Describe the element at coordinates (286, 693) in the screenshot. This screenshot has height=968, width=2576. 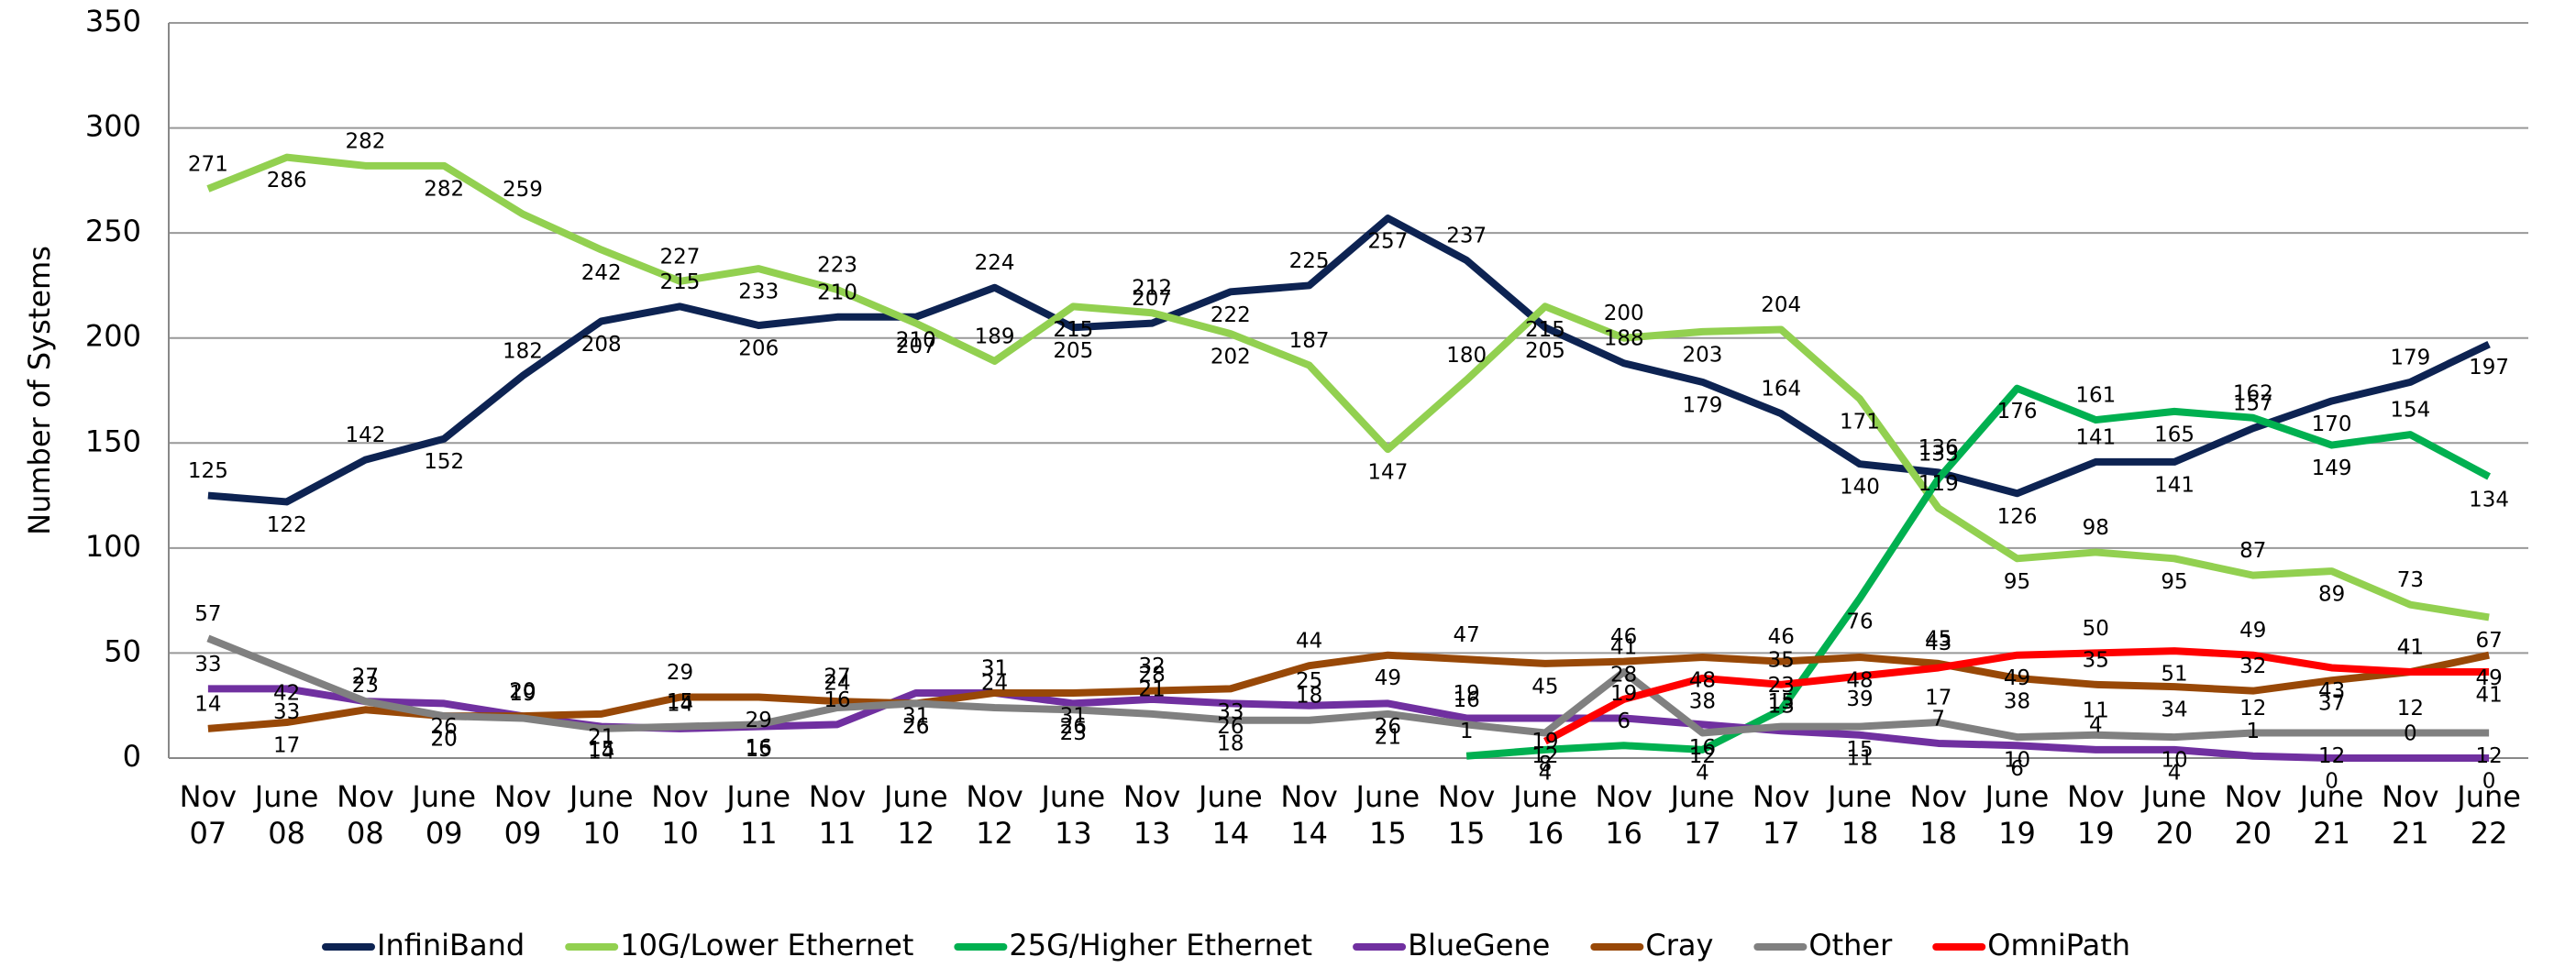
I see `data-label: 42` at that location.